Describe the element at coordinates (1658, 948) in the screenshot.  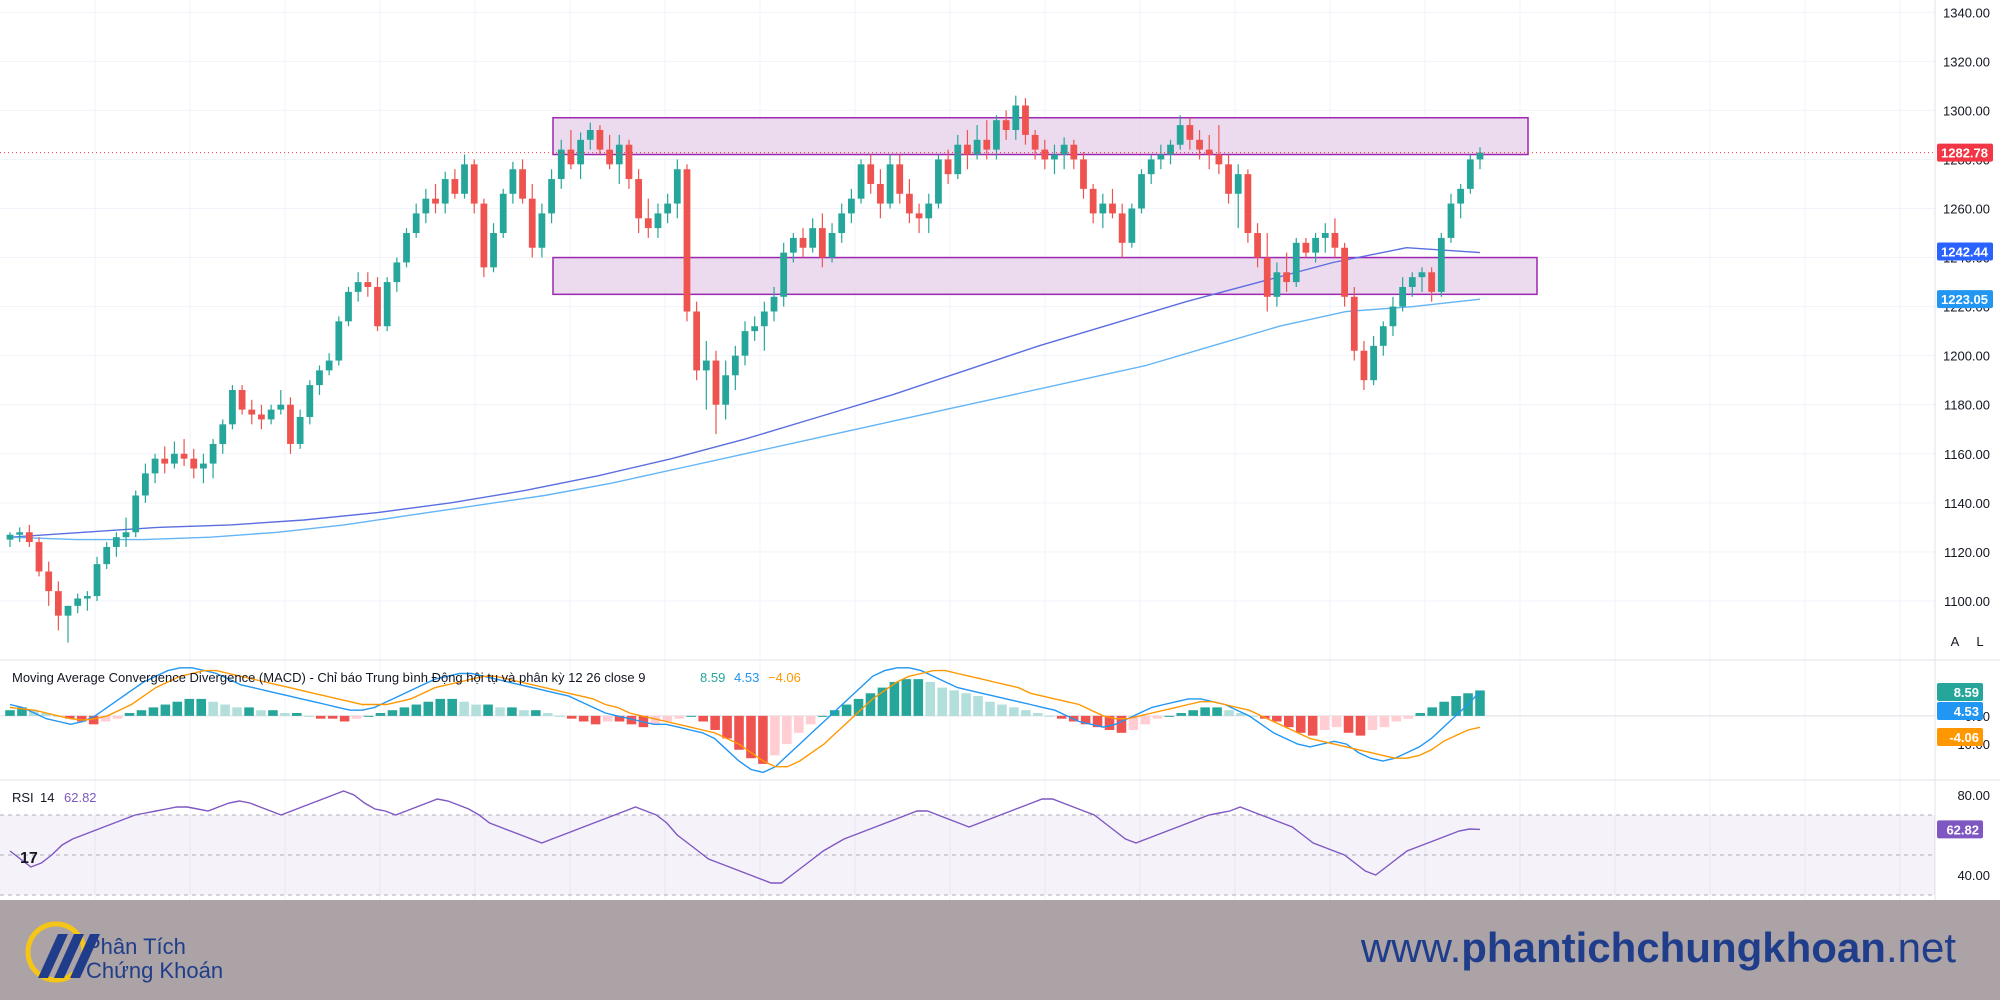
I see `website-url: www.phantichchungkhoan.net` at that location.